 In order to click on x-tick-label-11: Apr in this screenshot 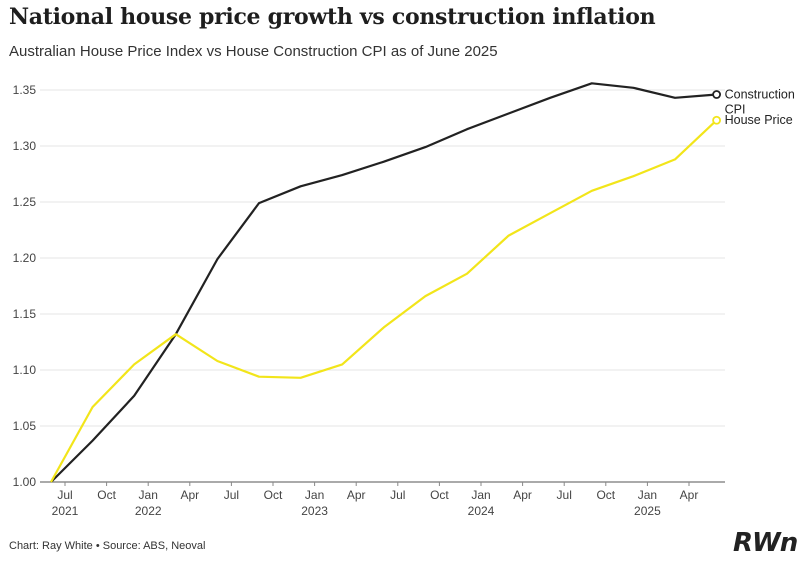, I will do `click(522, 495)`.